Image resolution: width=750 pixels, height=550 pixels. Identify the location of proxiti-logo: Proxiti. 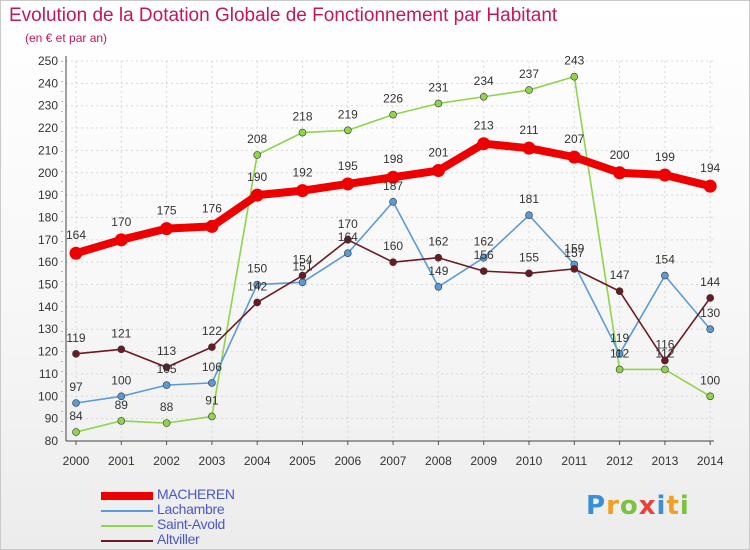
(638, 506).